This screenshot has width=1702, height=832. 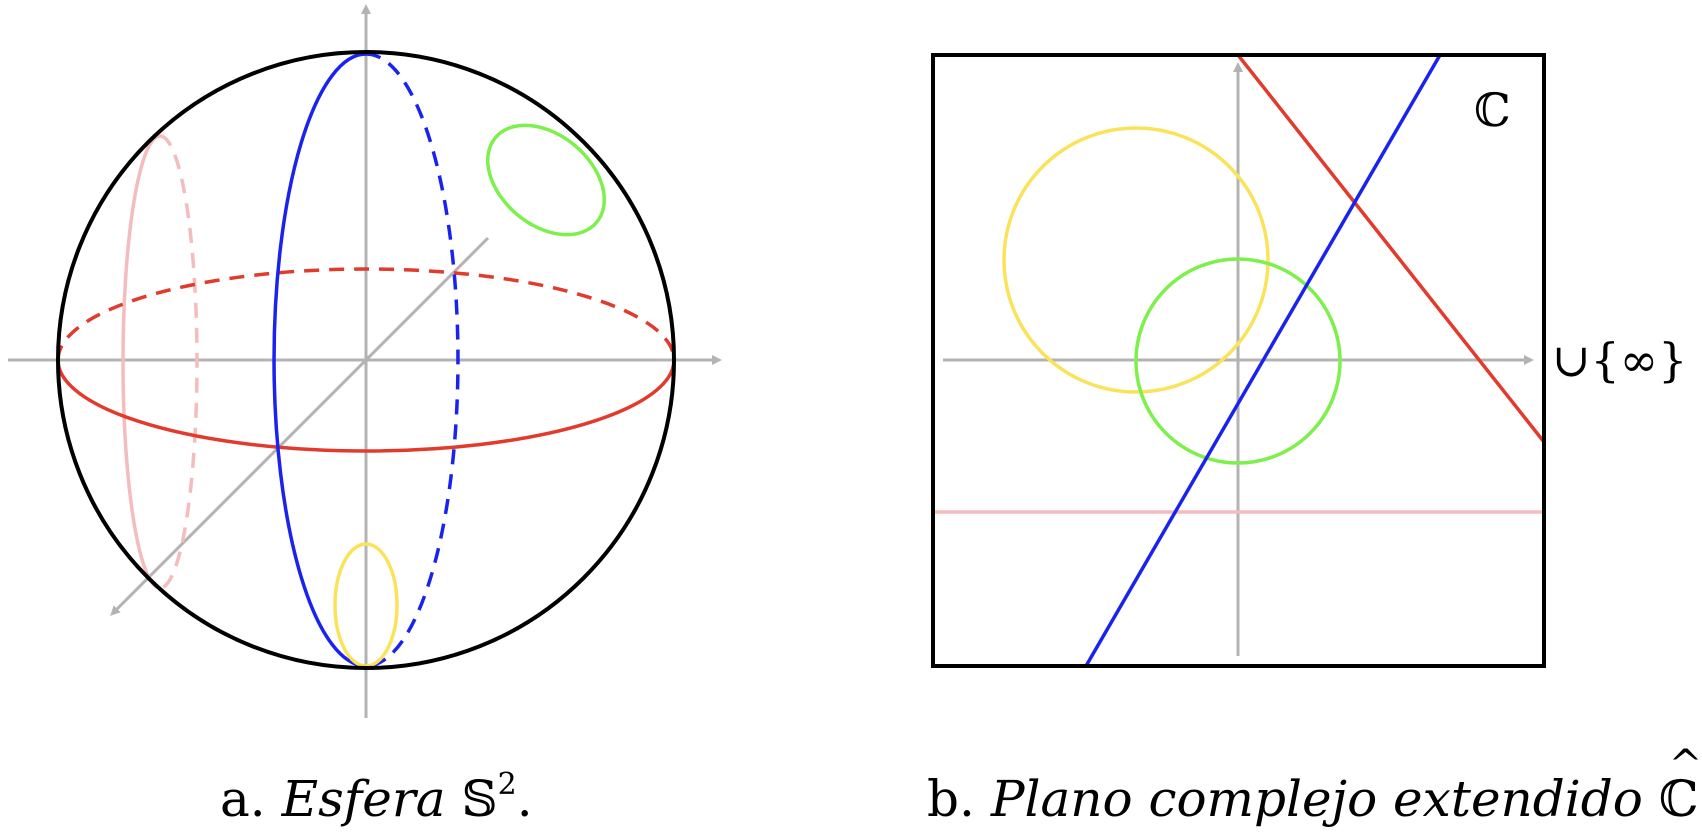 I want to click on infinity-label: ∪{∞}, so click(x=1619, y=360).